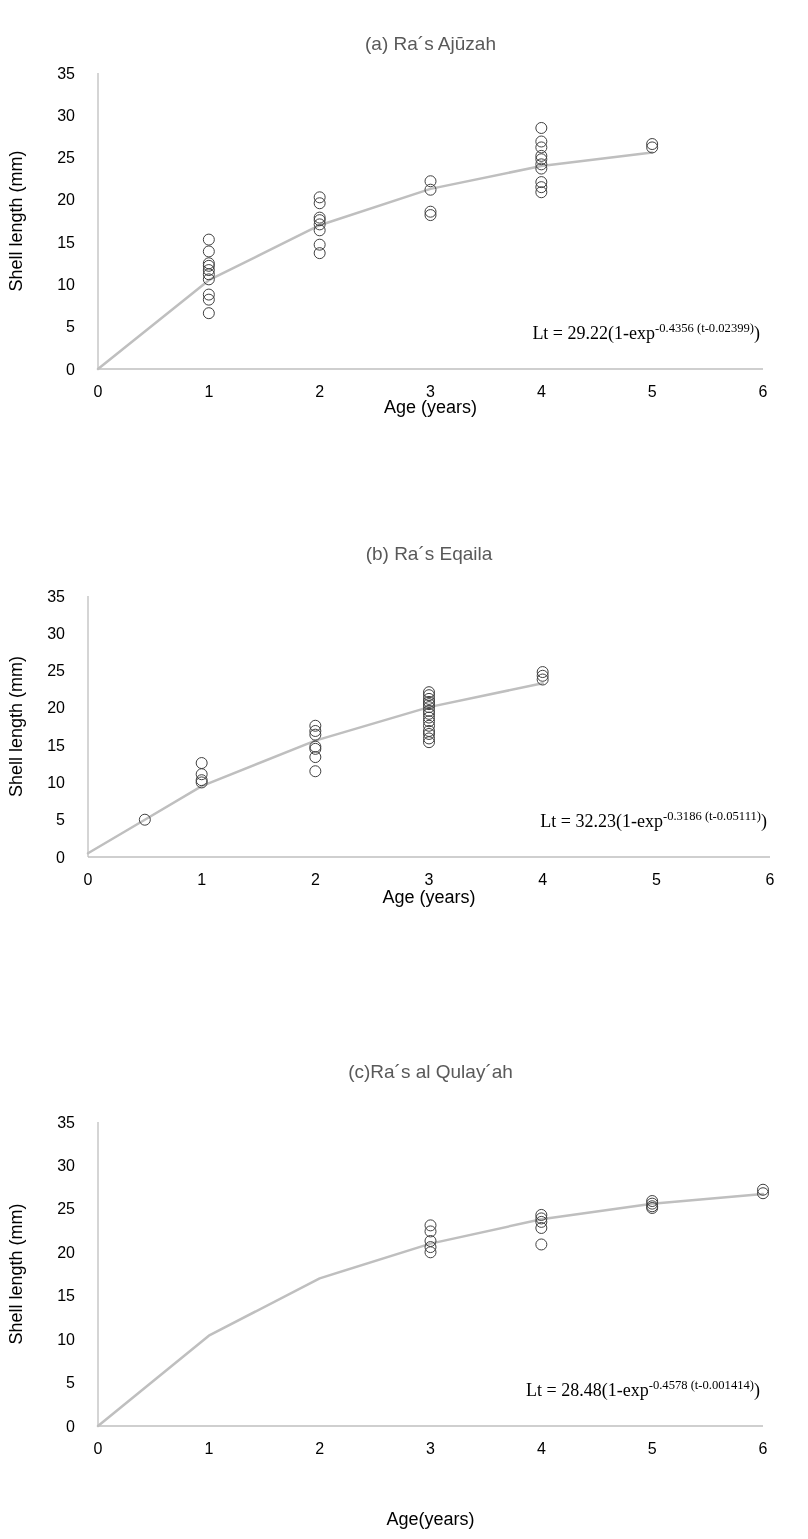 Image resolution: width=808 pixels, height=1539 pixels. Describe the element at coordinates (646, 332) in the screenshot. I see `annotation: Lt = 29.22(1-exp$^{-0.4356 (t-0.02399)}$)` at that location.